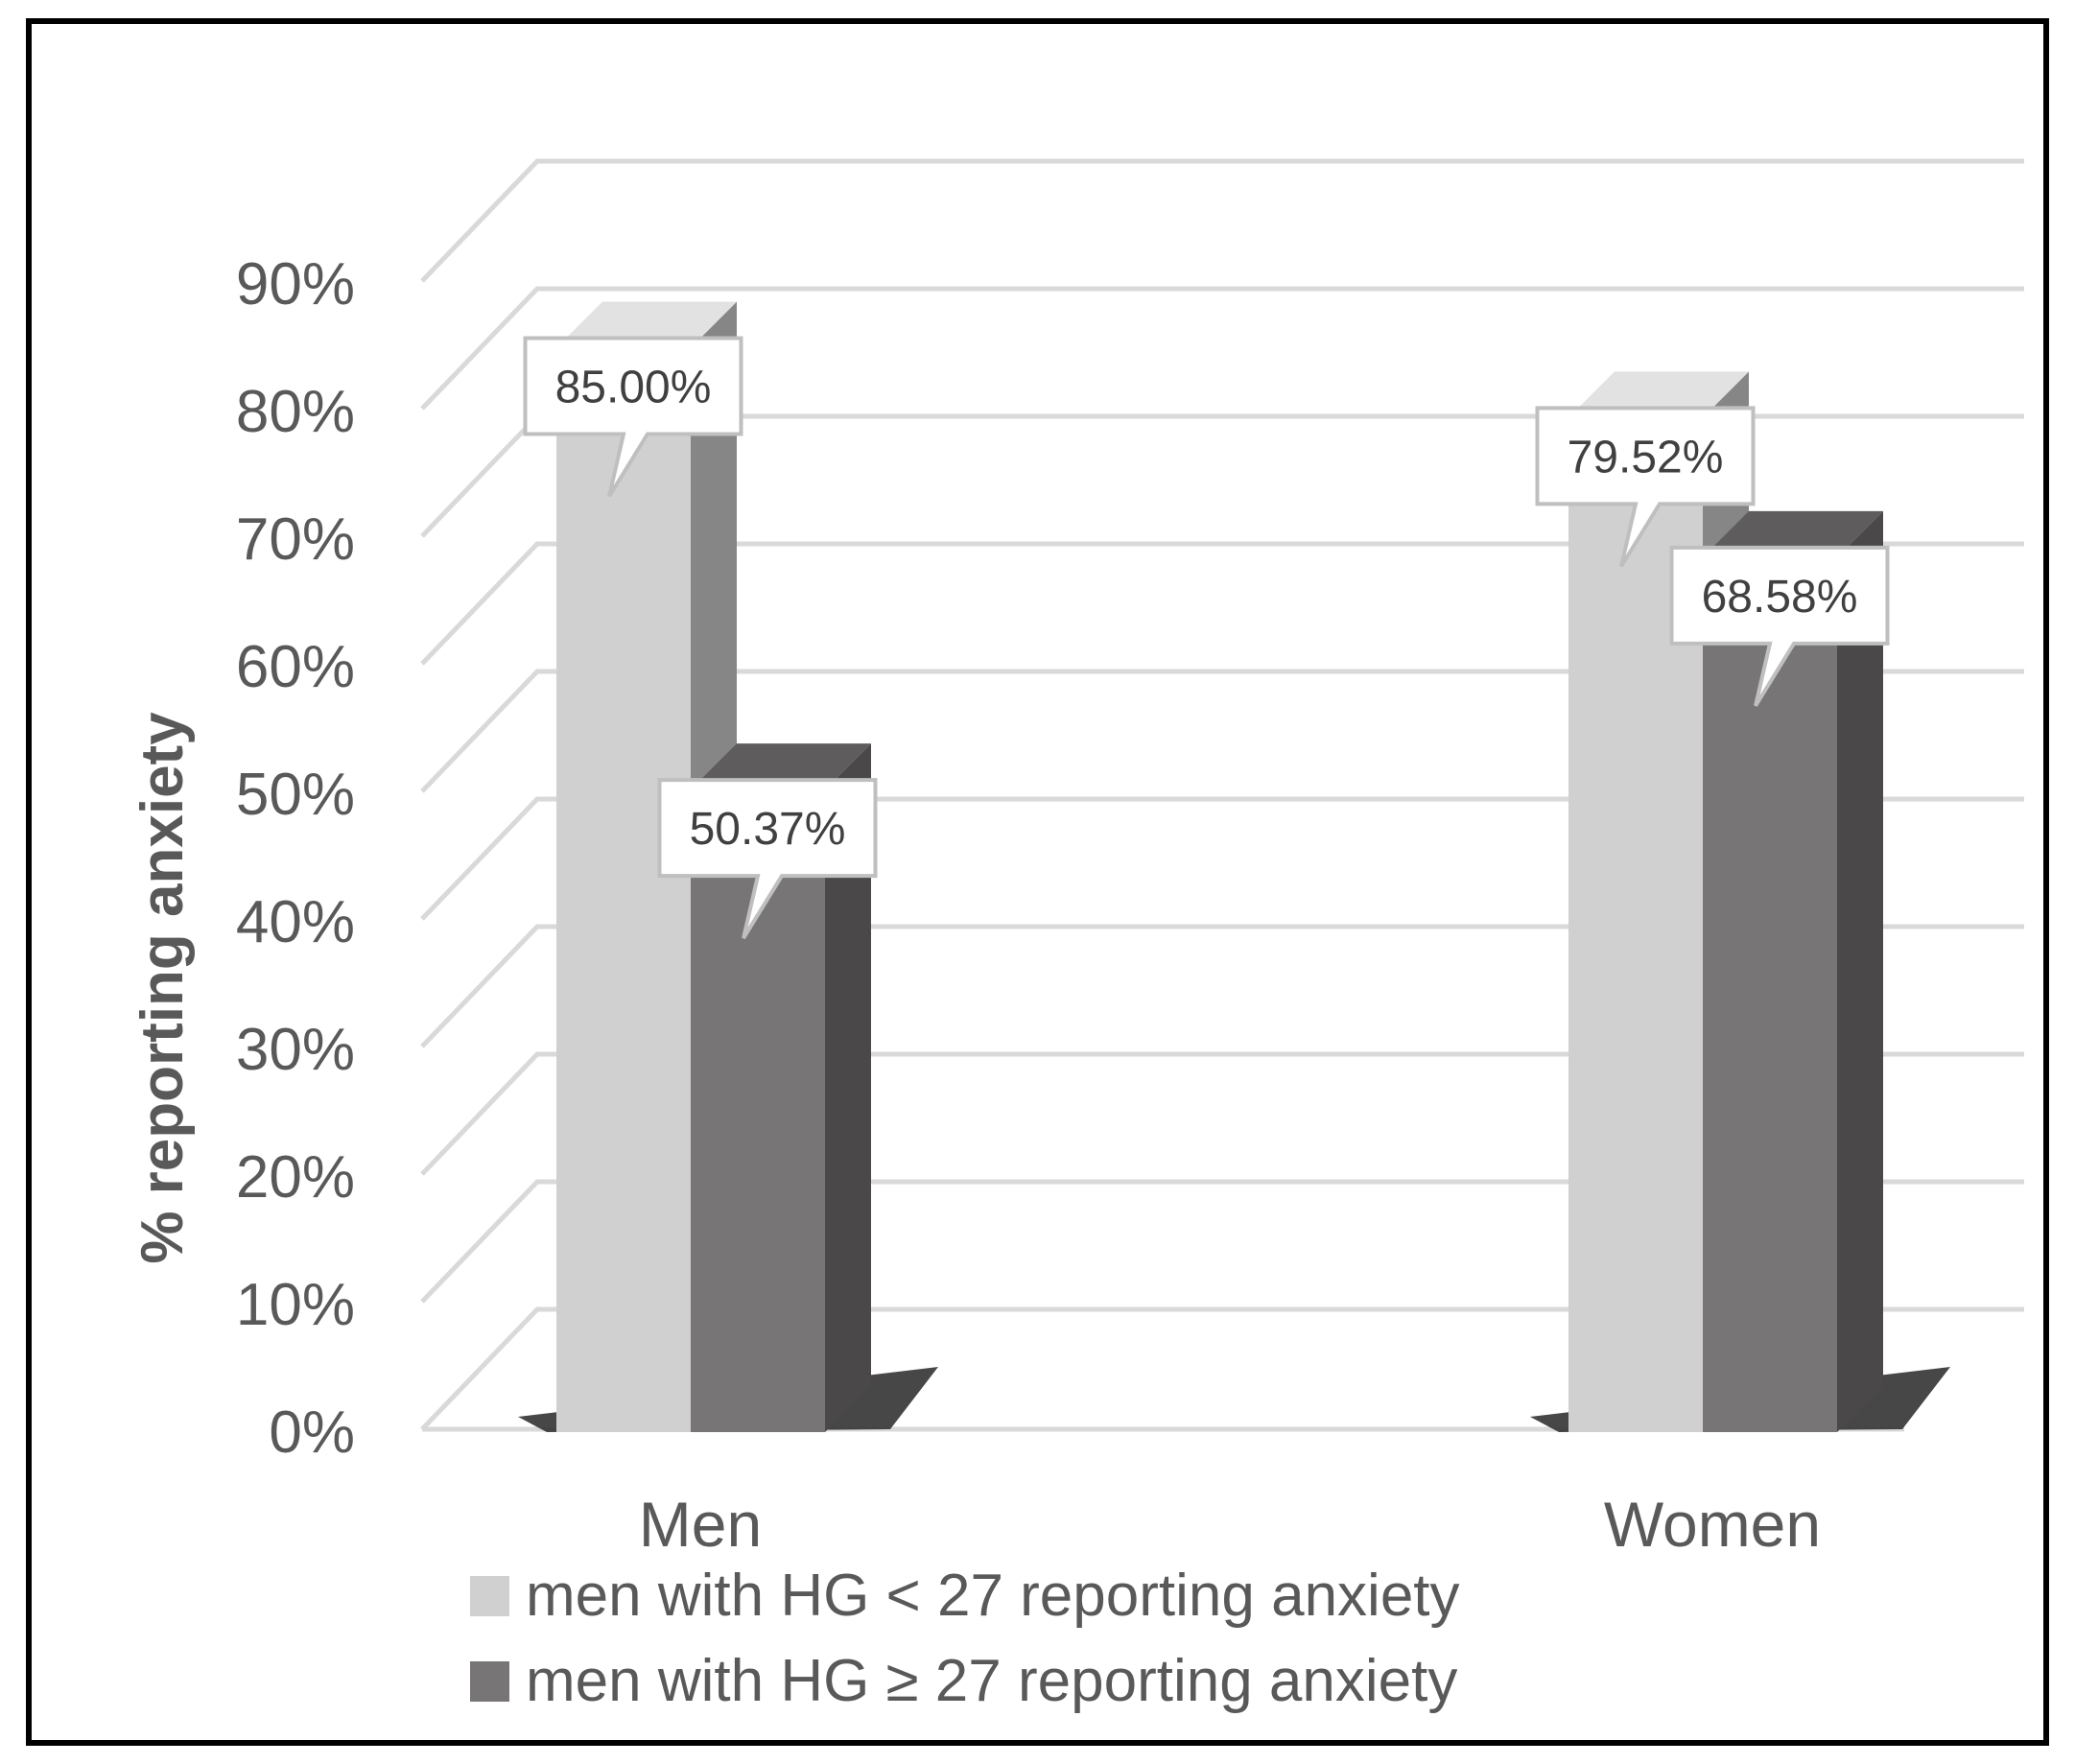 The height and width of the screenshot is (1764, 2075). Describe the element at coordinates (296, 1305) in the screenshot. I see `y-tick-label: 10%` at that location.